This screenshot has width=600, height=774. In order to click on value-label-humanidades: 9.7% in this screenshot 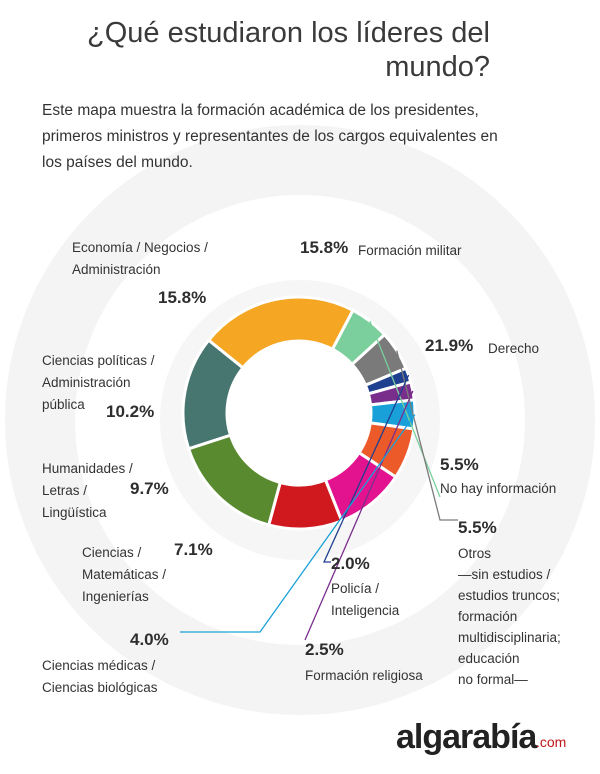, I will do `click(149, 488)`.